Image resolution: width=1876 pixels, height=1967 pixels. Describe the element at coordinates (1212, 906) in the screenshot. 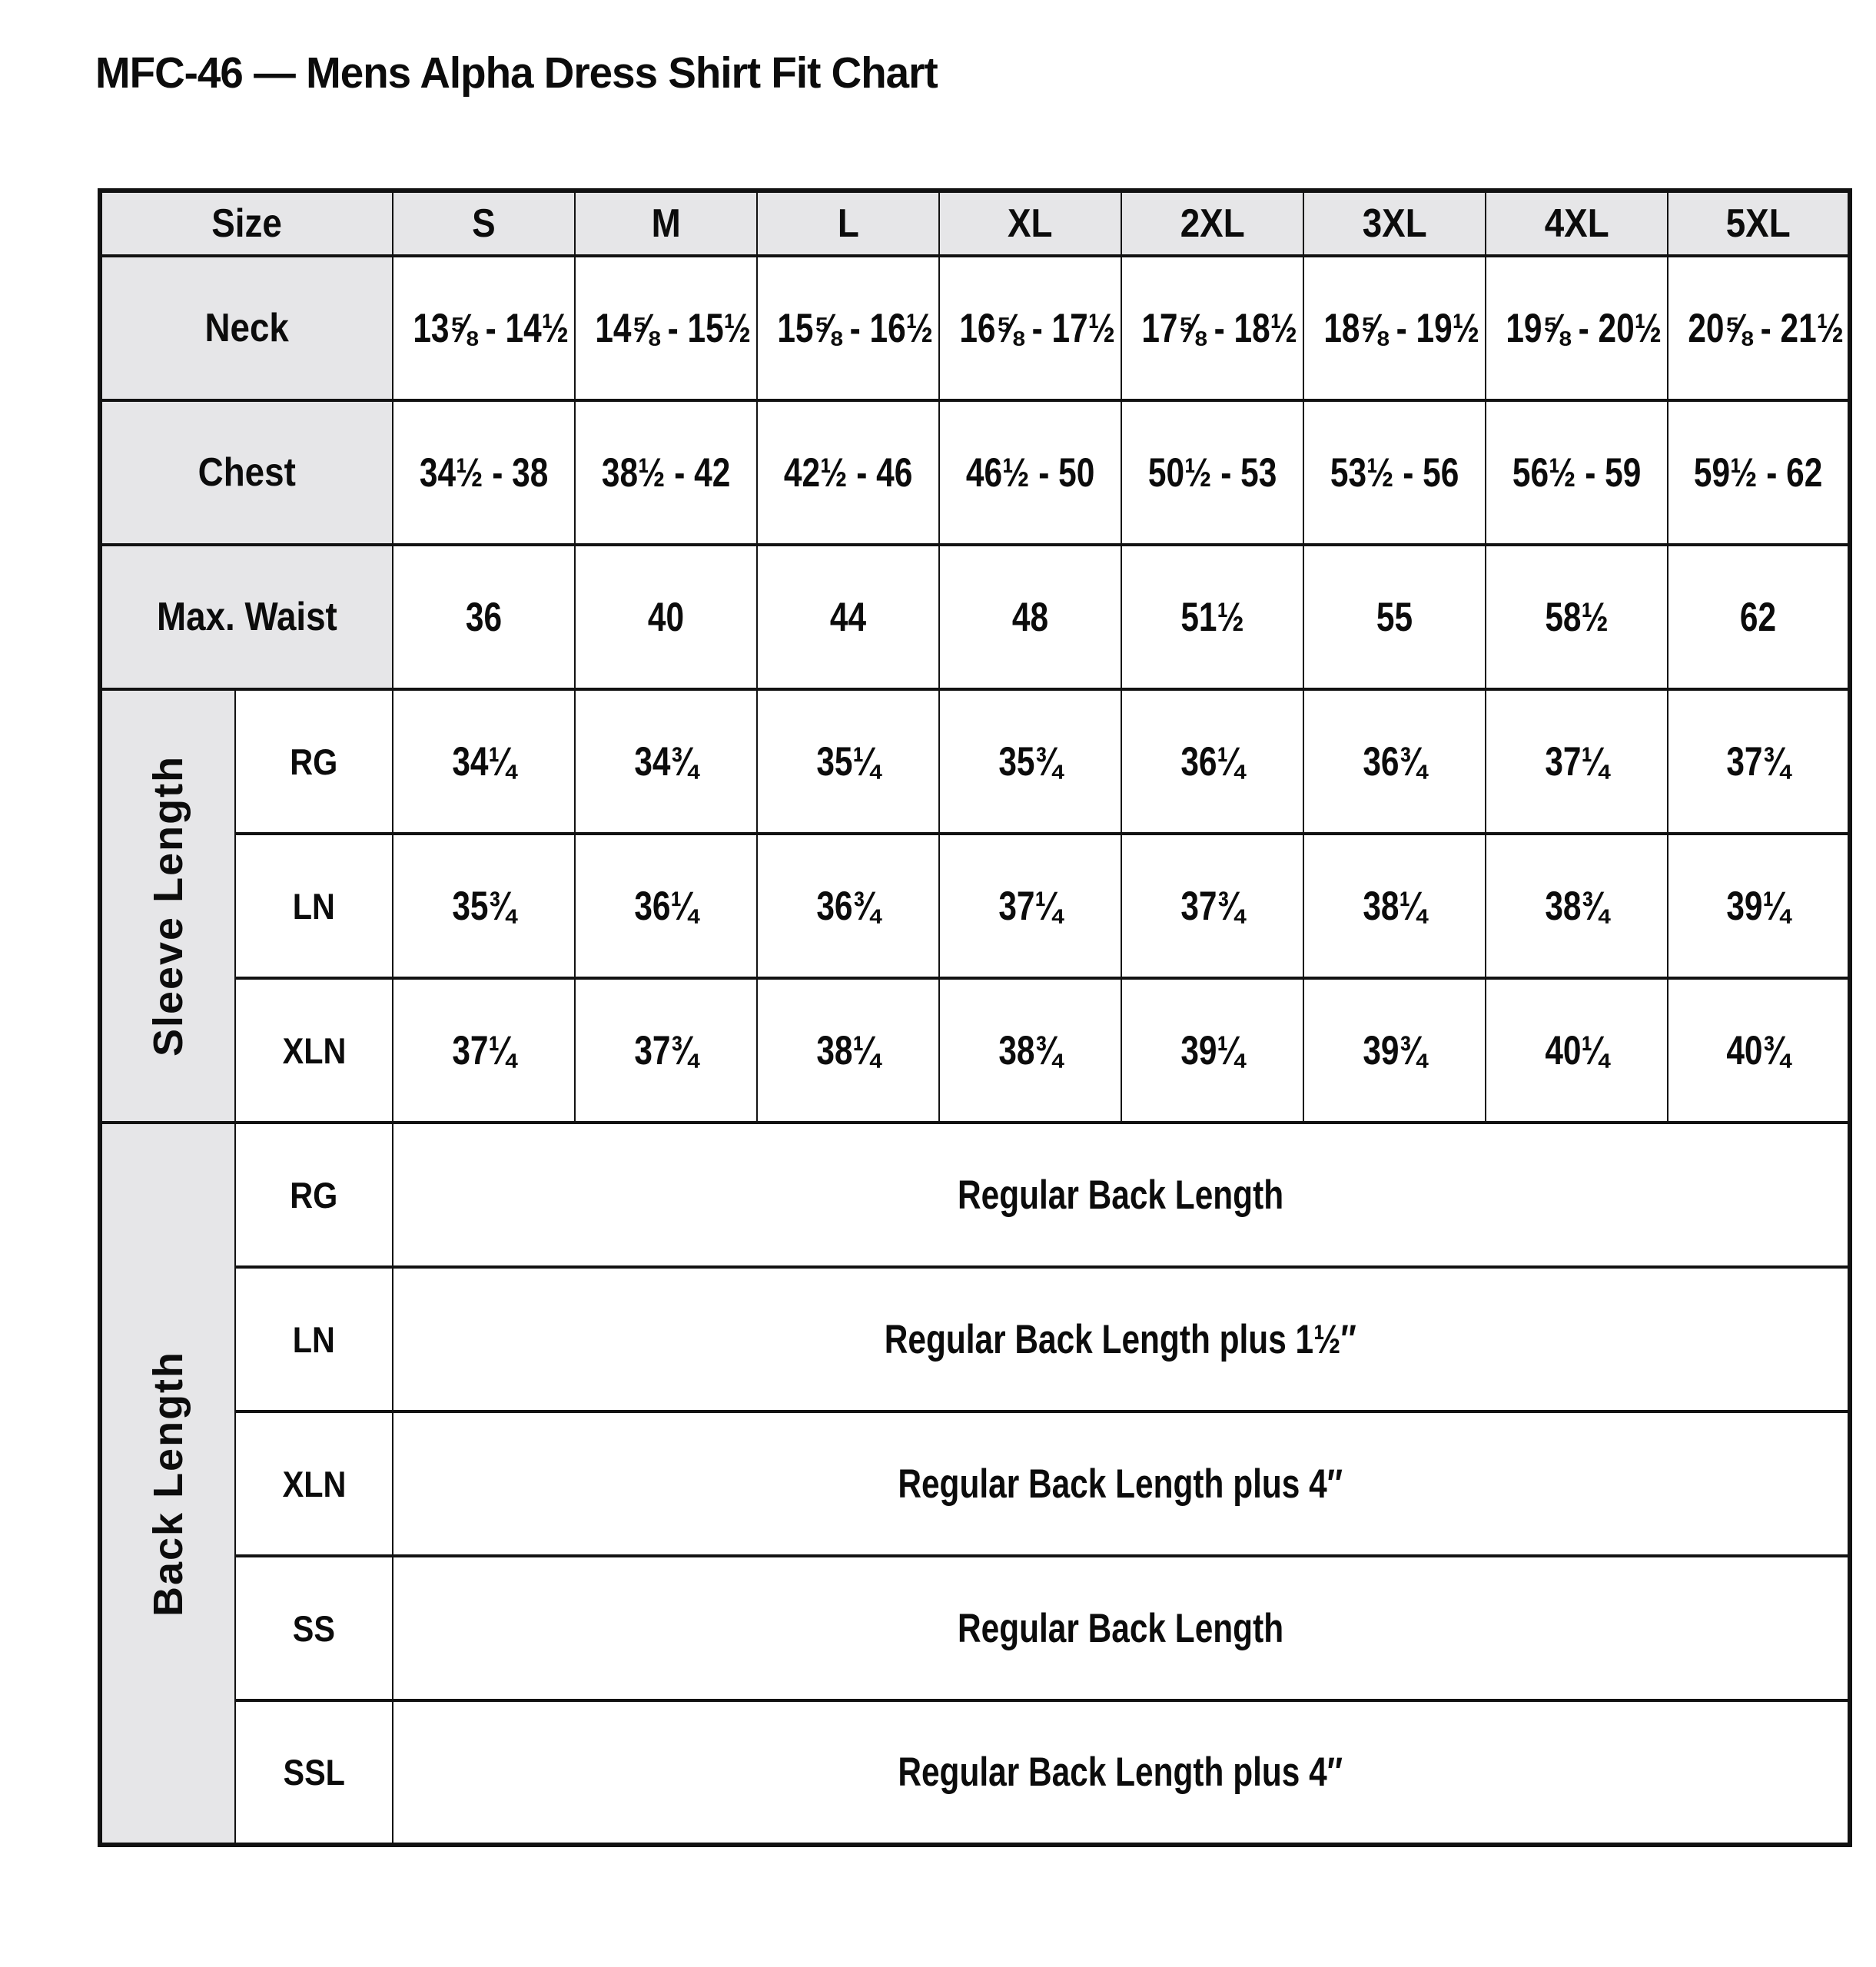

I see `sleeve-ln-value-cell: 37¾` at that location.